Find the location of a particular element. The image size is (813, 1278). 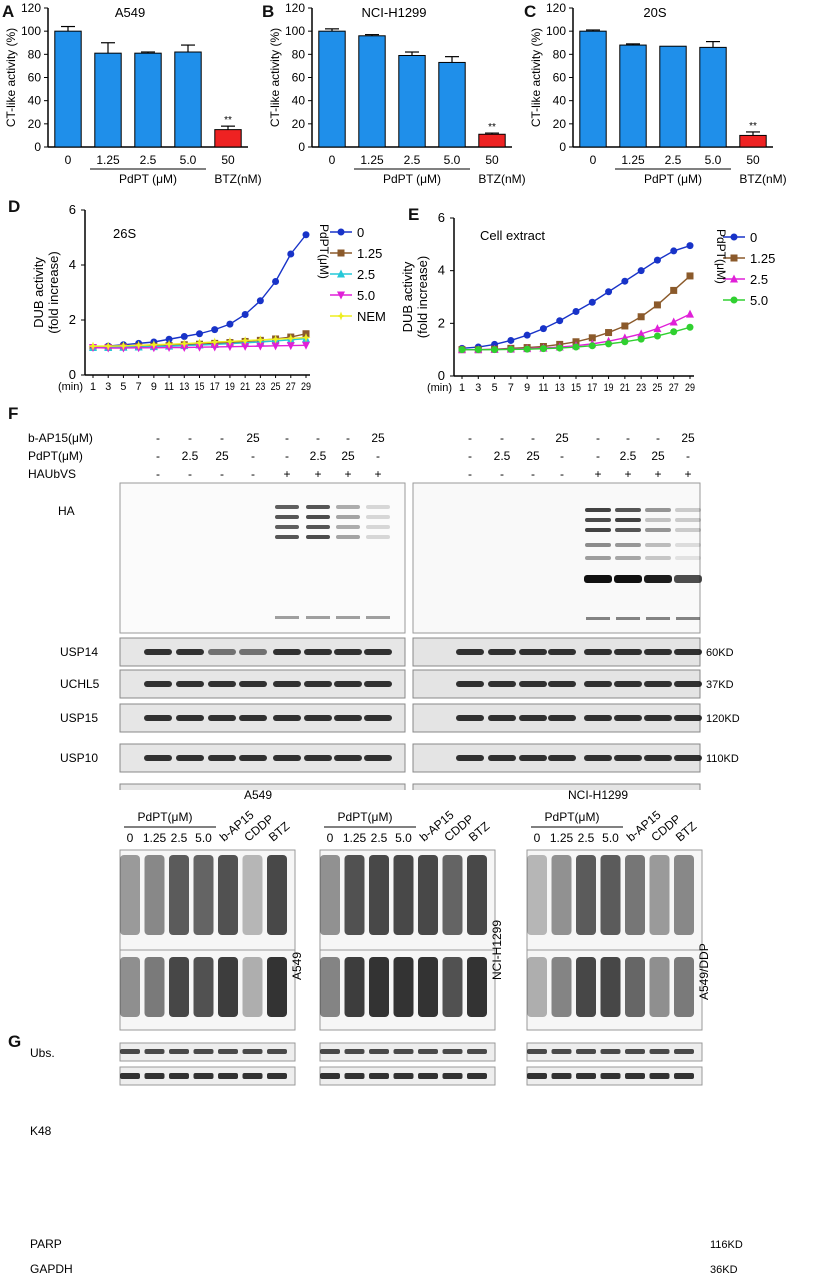

blot-box-left is located at coordinates (262, 786).